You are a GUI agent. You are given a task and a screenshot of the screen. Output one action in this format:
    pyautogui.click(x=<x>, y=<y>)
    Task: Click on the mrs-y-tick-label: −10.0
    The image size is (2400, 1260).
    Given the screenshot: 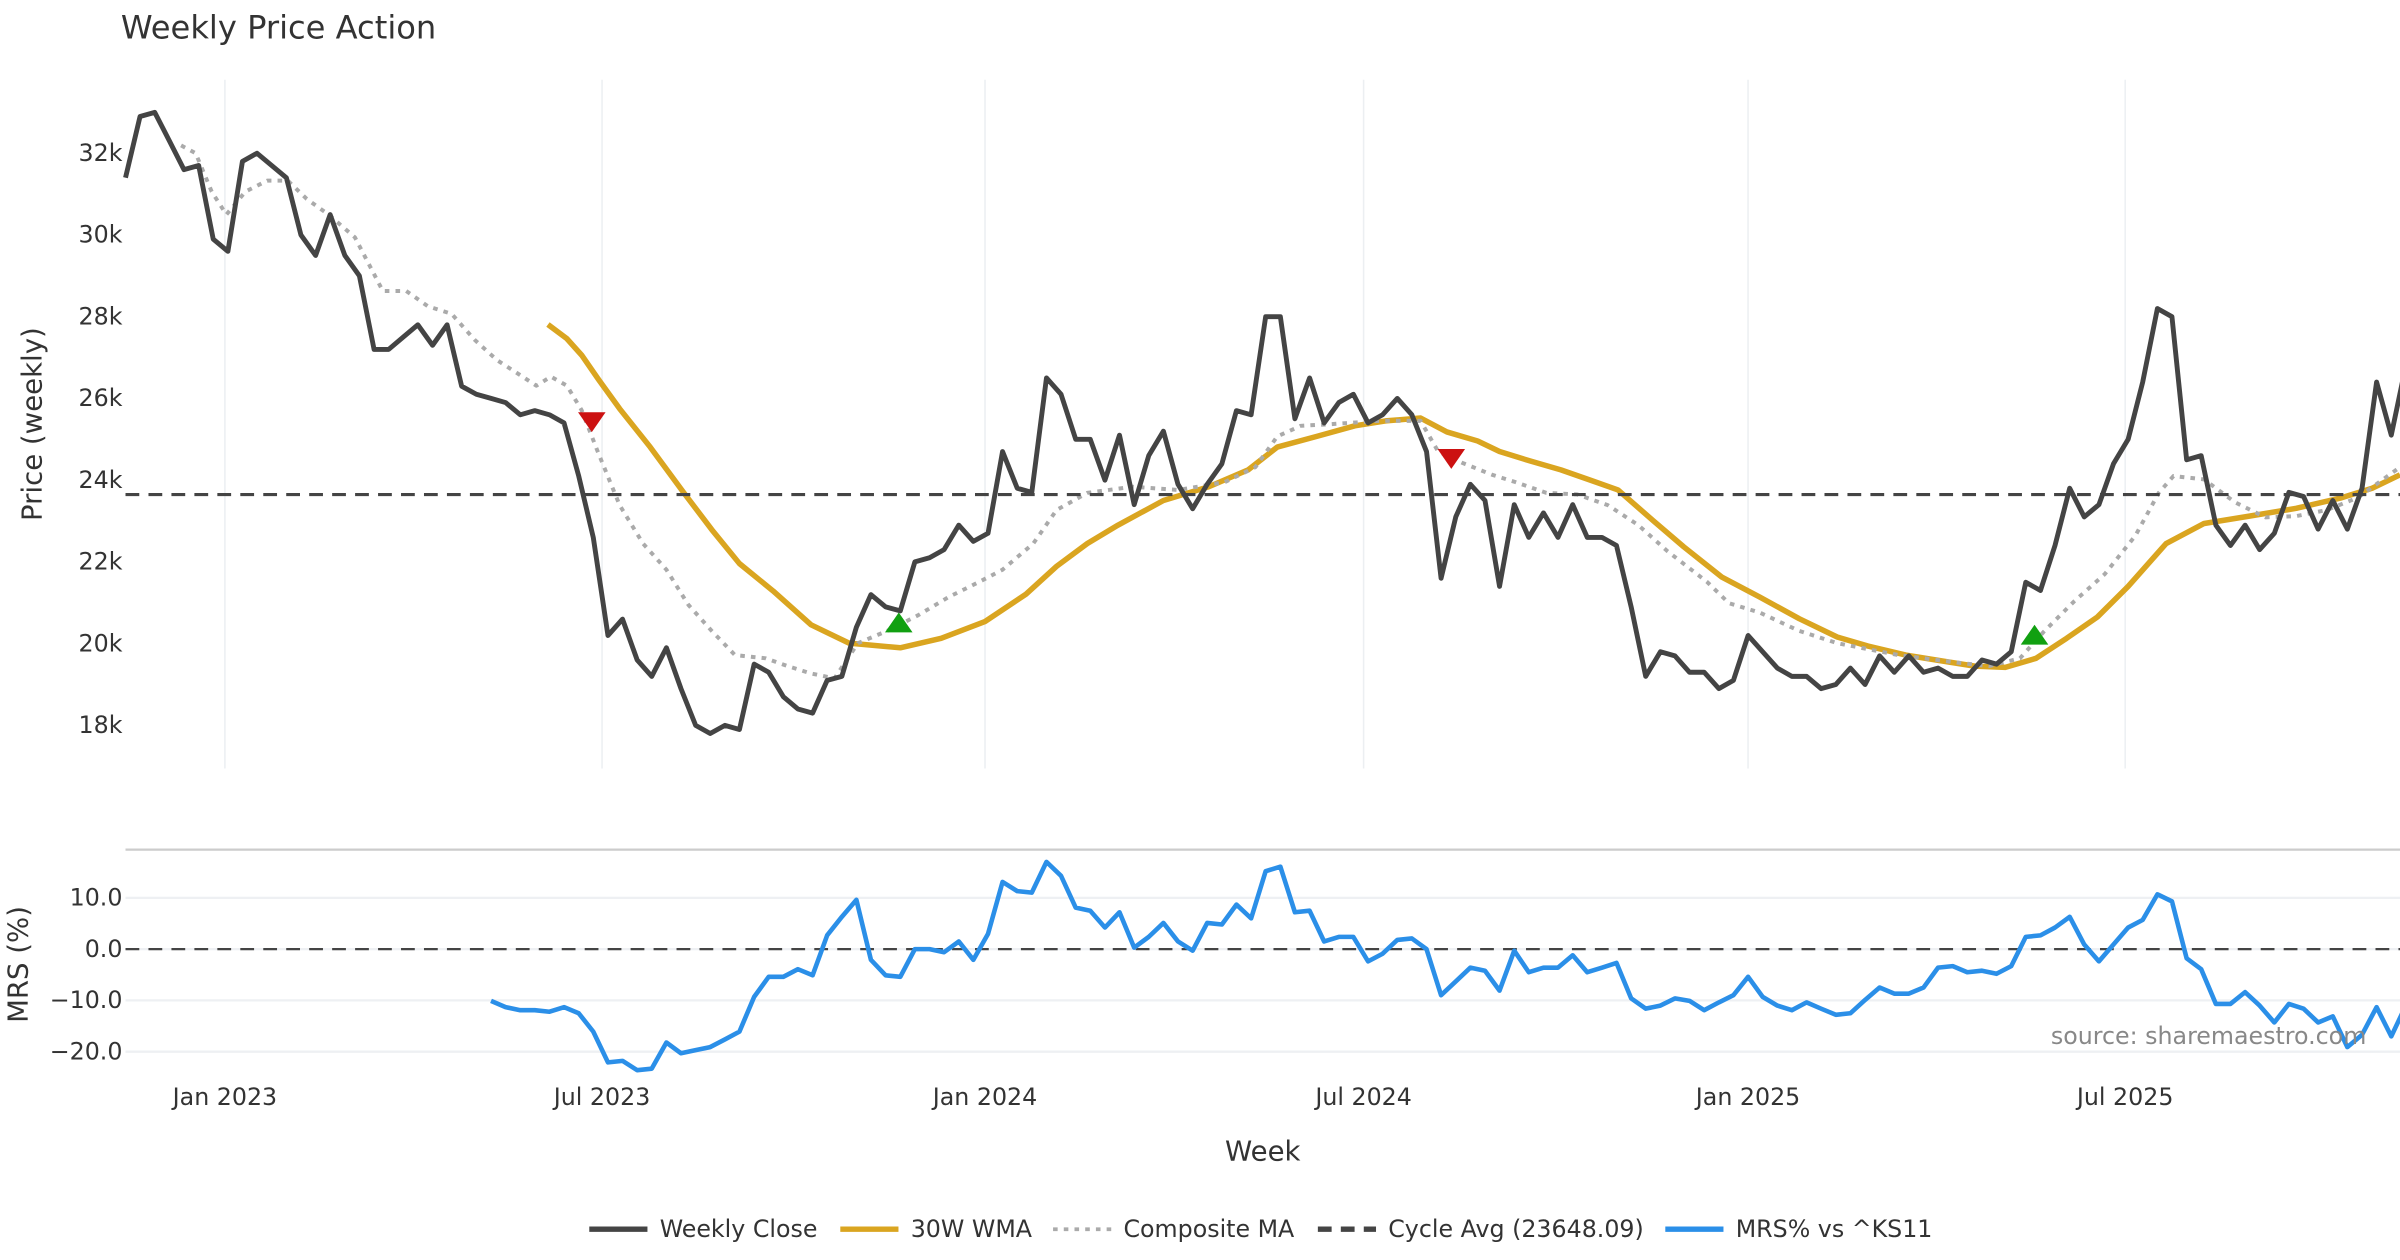 What is the action you would take?
    pyautogui.click(x=86, y=1000)
    